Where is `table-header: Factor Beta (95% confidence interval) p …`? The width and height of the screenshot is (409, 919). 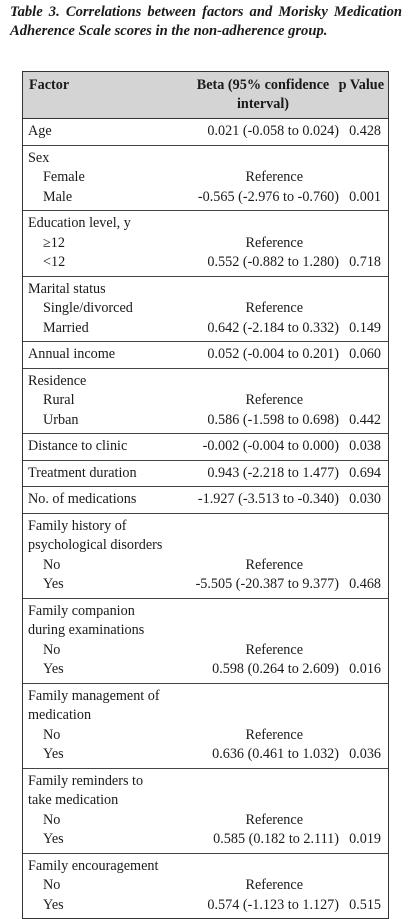
table-header: Factor Beta (95% confidence interval) p … is located at coordinates (205, 95).